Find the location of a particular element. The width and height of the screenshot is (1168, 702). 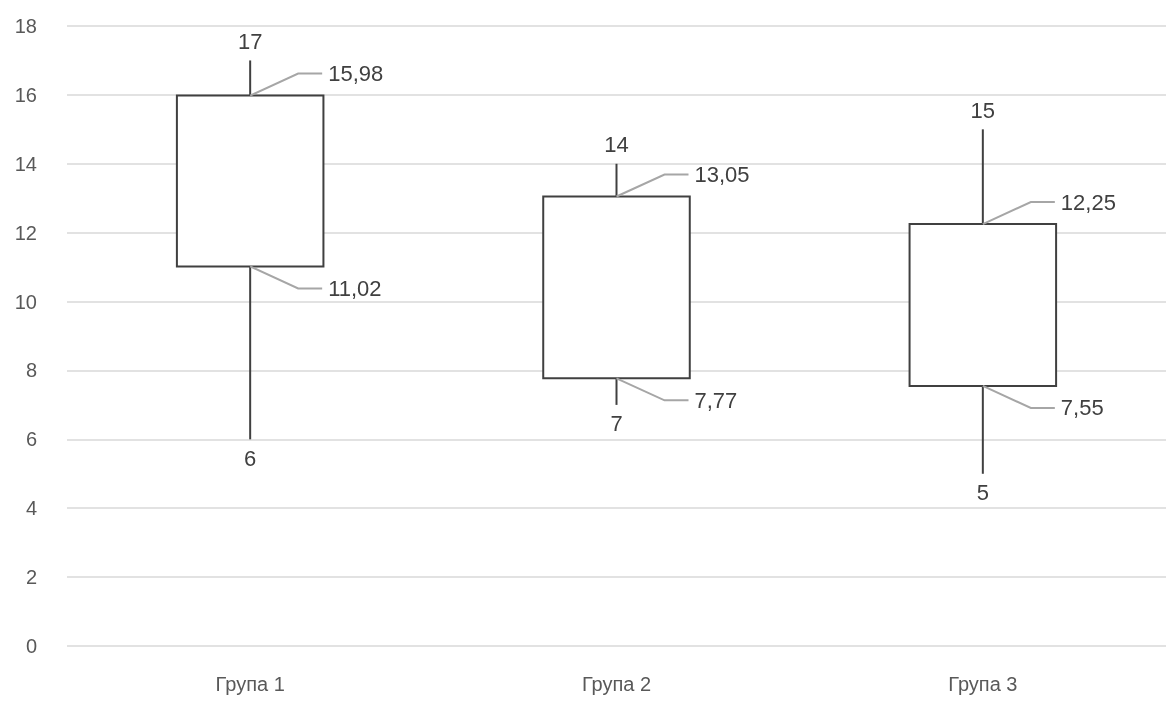

y-tick-label: 16 is located at coordinates (25, 94).